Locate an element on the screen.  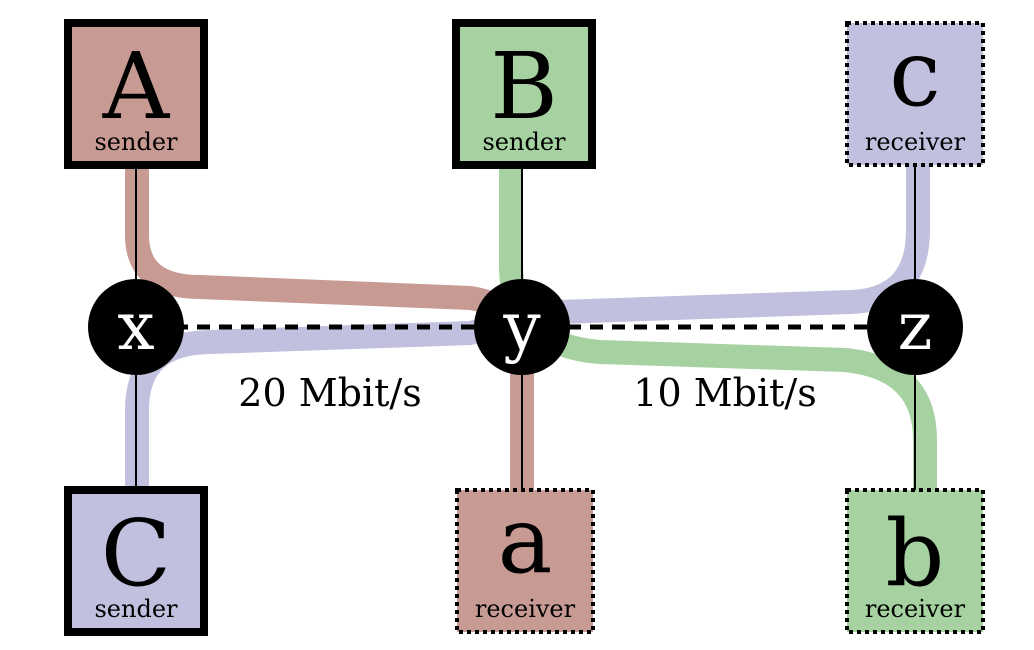
router-x-label: x is located at coordinates (135, 326).